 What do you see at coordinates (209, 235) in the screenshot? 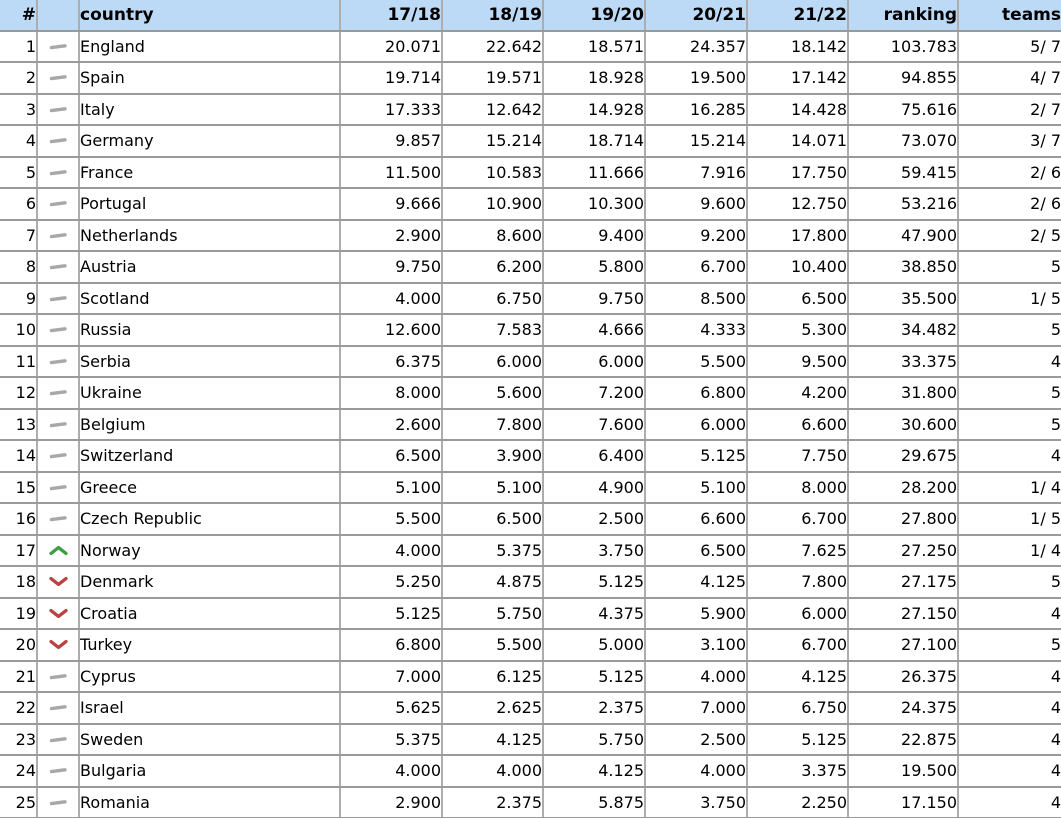
I see `country-cell: Netherlands` at bounding box center [209, 235].